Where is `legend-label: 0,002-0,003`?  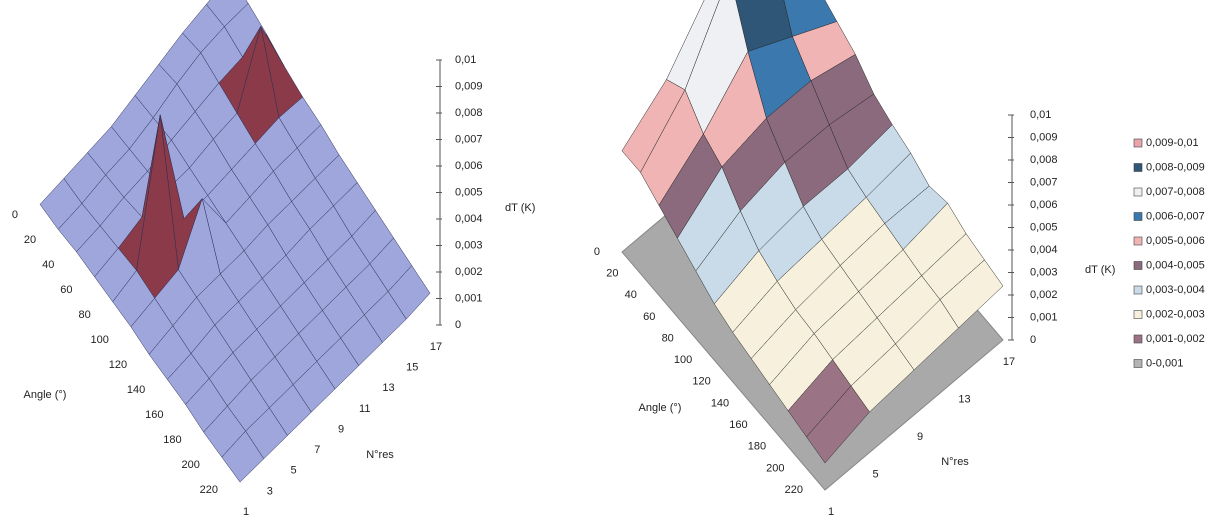
legend-label: 0,002-0,003 is located at coordinates (1175, 314).